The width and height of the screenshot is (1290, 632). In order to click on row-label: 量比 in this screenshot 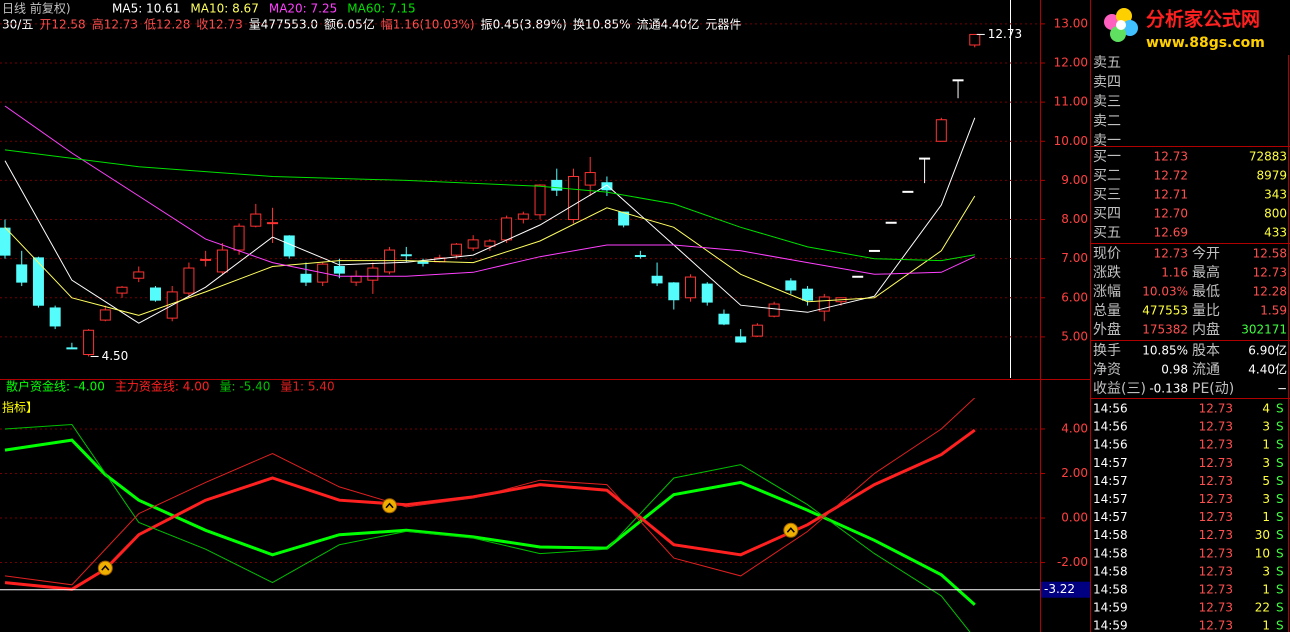, I will do `click(1206, 311)`.